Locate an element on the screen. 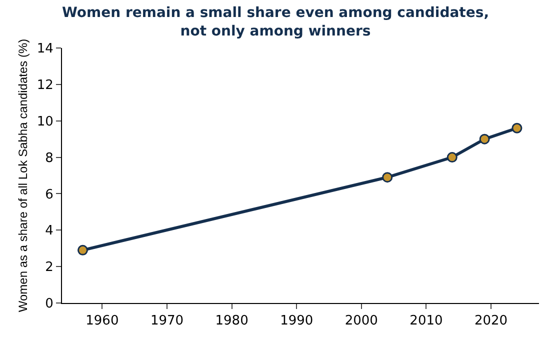 Image resolution: width=551 pixels, height=341 pixels. y-tick-label: 12 is located at coordinates (45, 85).